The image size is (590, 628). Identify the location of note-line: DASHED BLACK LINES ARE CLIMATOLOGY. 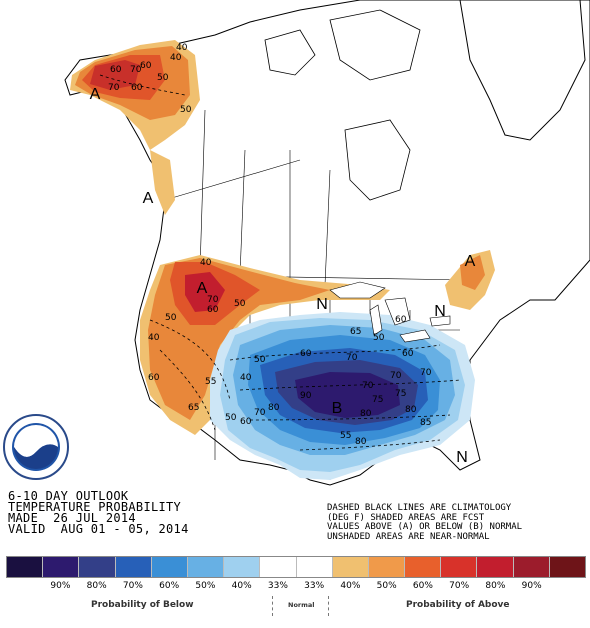
(419, 508).